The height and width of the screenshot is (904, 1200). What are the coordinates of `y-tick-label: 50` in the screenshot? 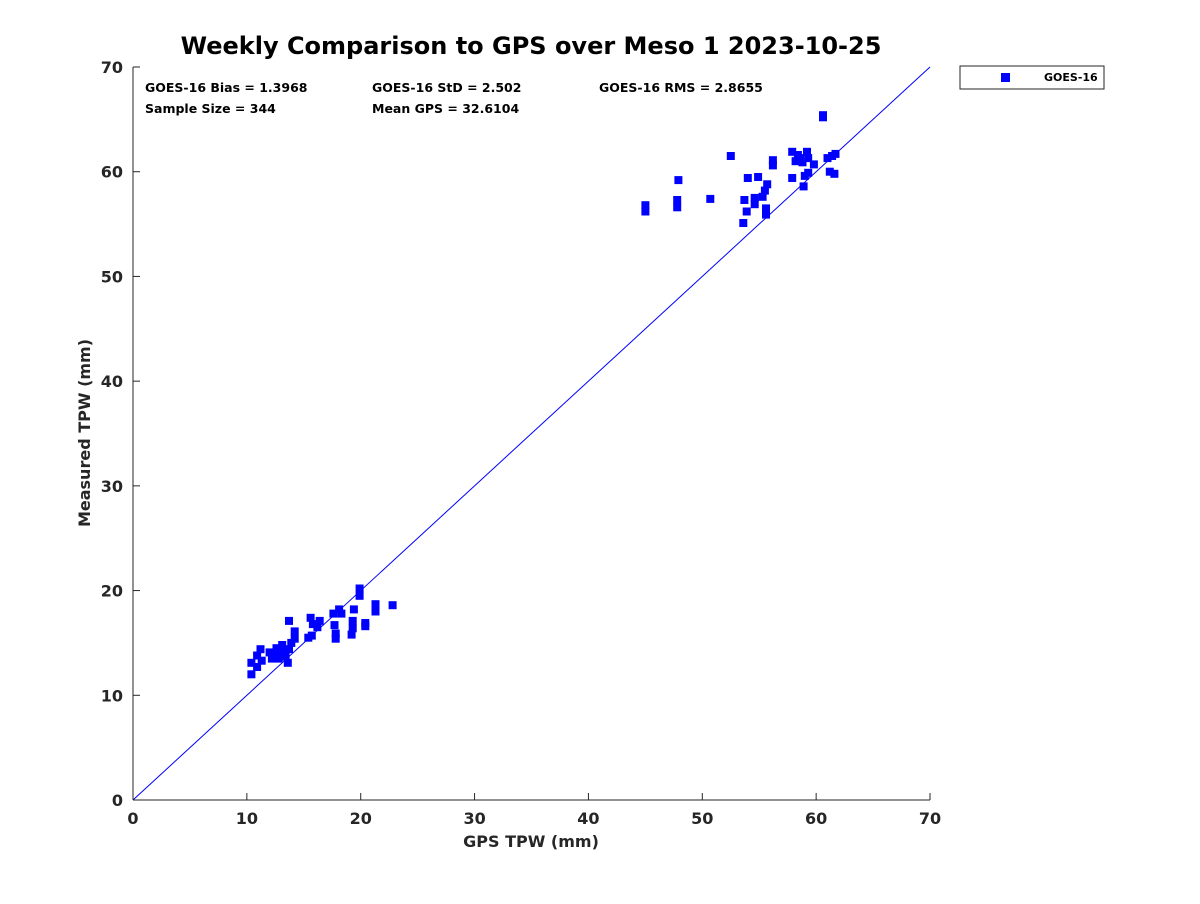 It's located at (112, 276).